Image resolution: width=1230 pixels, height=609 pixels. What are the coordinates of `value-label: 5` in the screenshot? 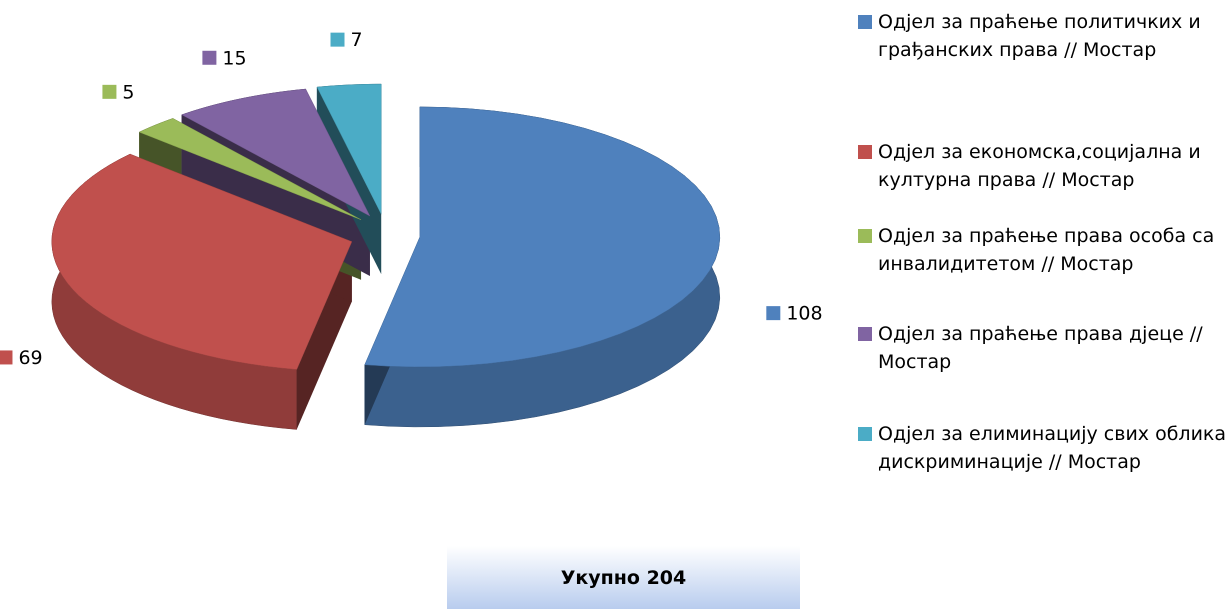 It's located at (128, 92).